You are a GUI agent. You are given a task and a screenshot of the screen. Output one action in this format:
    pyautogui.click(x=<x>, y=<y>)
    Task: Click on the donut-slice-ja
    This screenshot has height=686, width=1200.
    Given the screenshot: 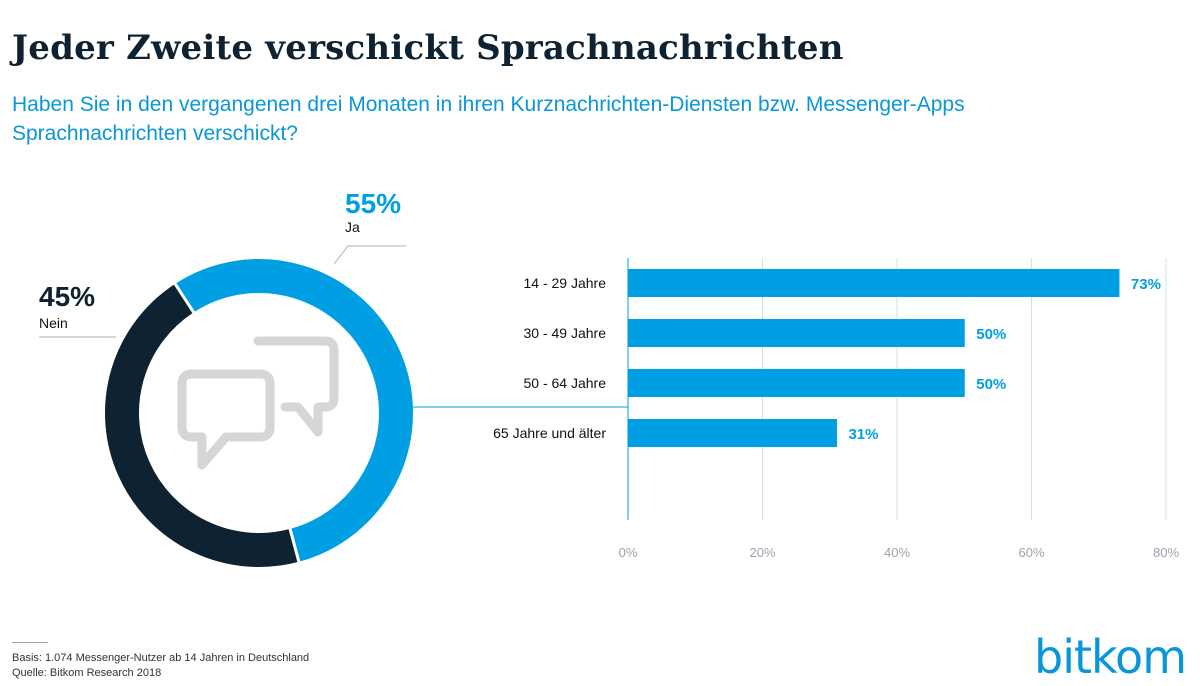 What is the action you would take?
    pyautogui.click(x=294, y=410)
    